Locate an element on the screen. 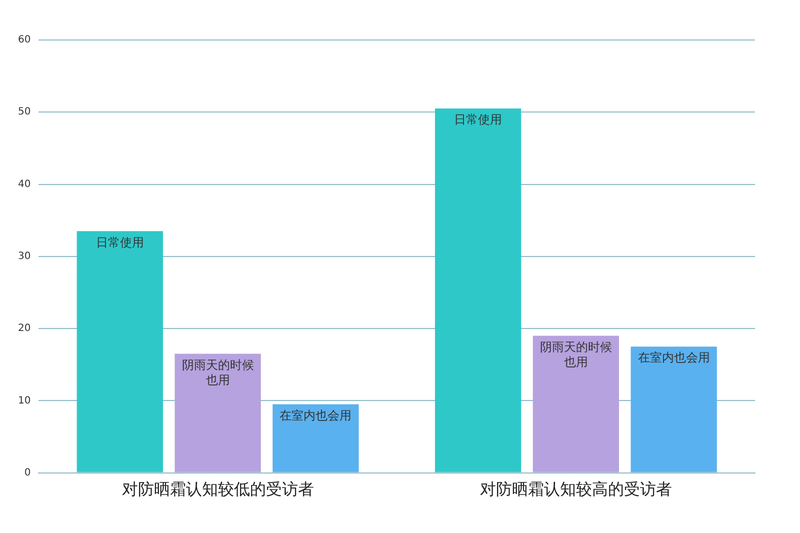 The width and height of the screenshot is (800, 533). y-tick-label: 0 is located at coordinates (27, 472).